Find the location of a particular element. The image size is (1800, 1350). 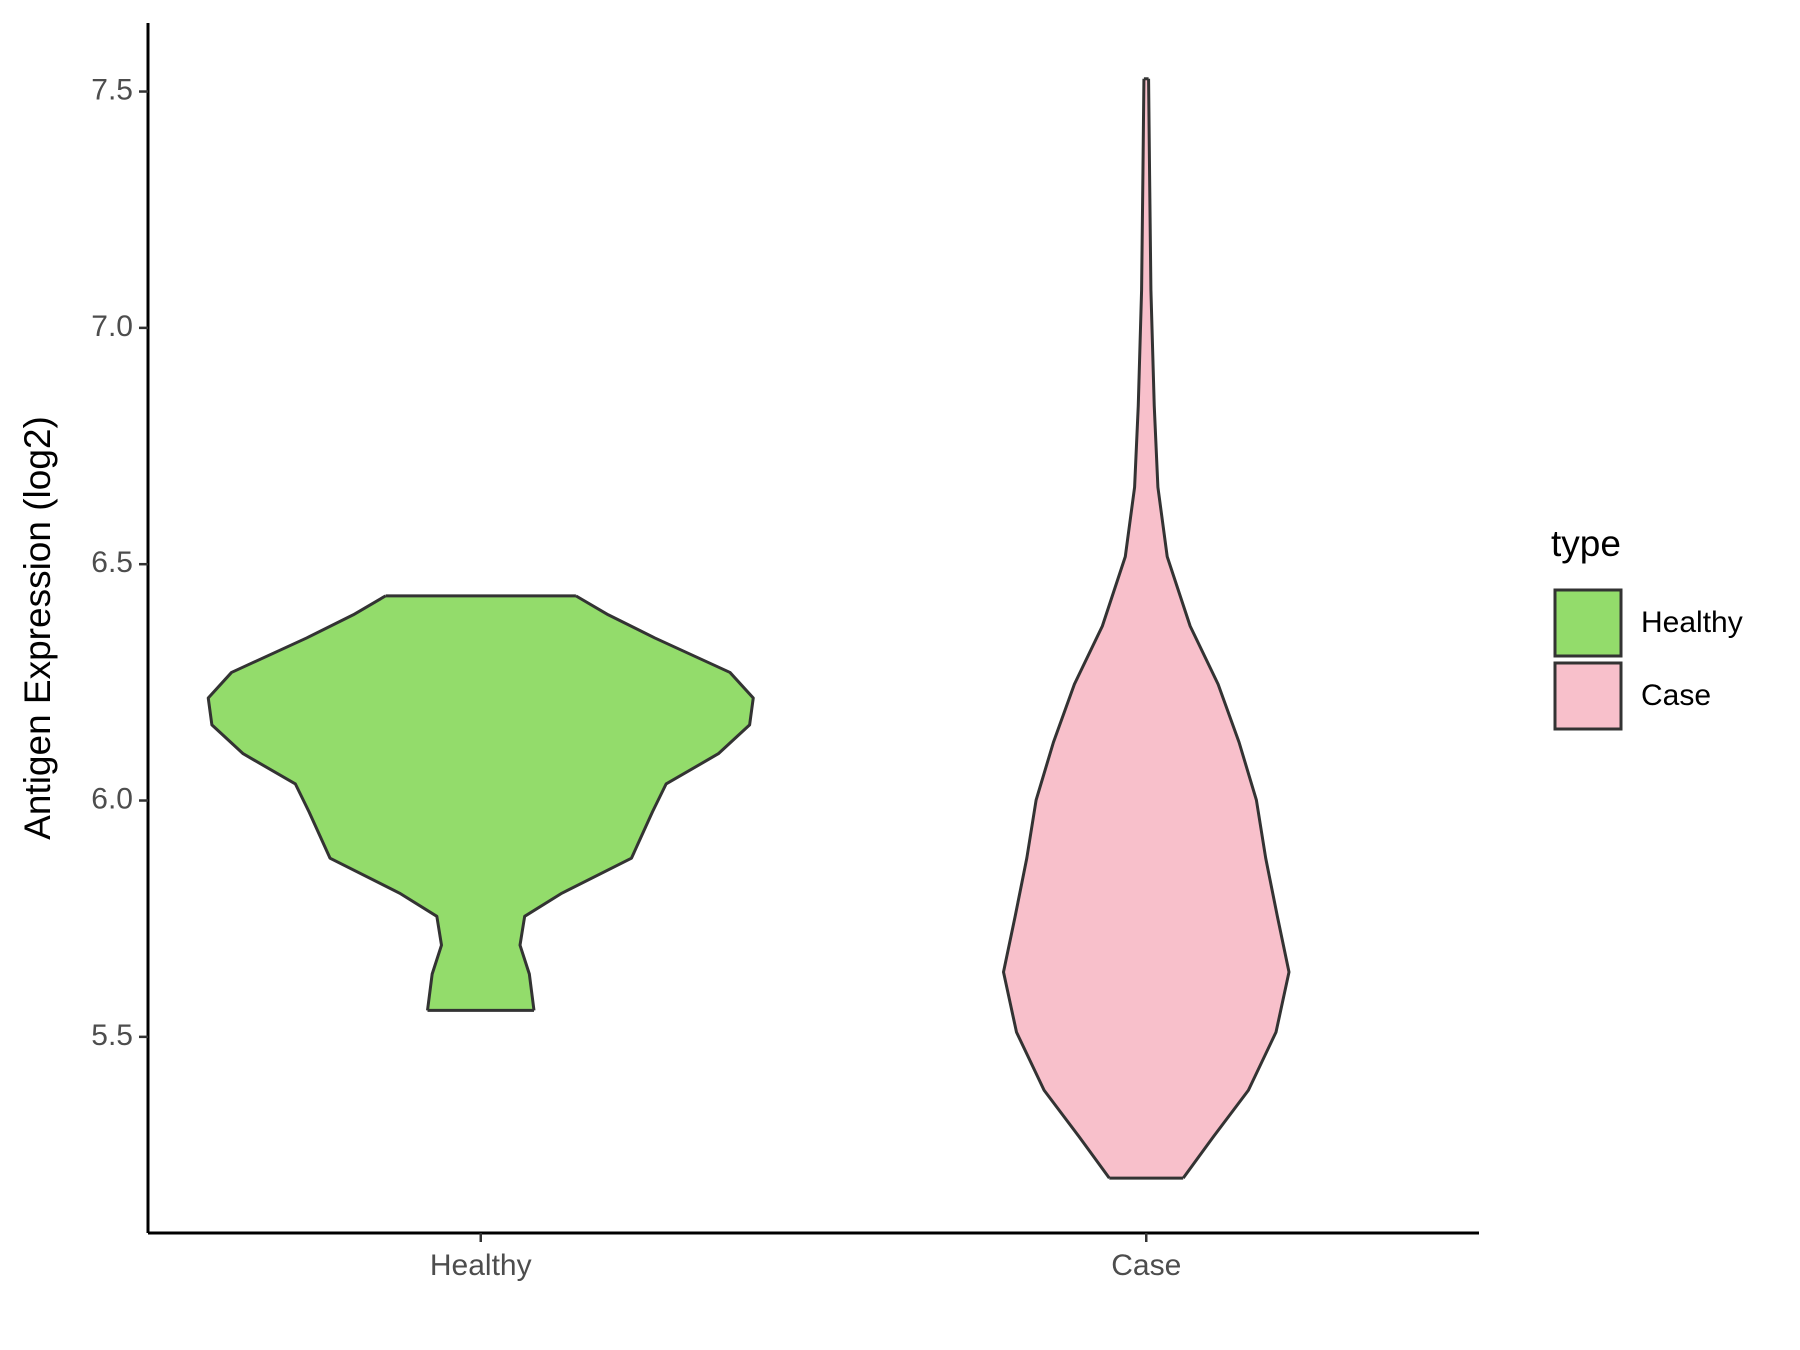

y-axis-title: Antigen Expression (log2) is located at coordinates (37, 628).